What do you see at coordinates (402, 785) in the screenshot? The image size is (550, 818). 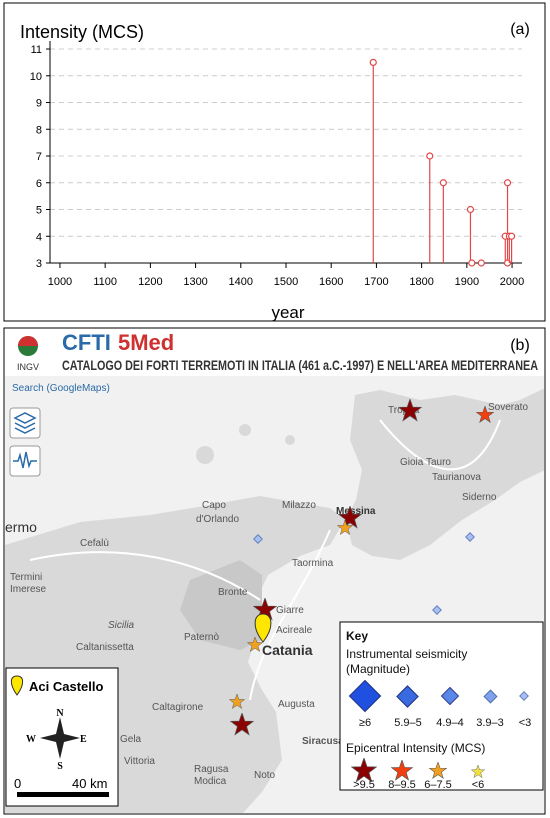 I see `key-label: 8–9.5` at bounding box center [402, 785].